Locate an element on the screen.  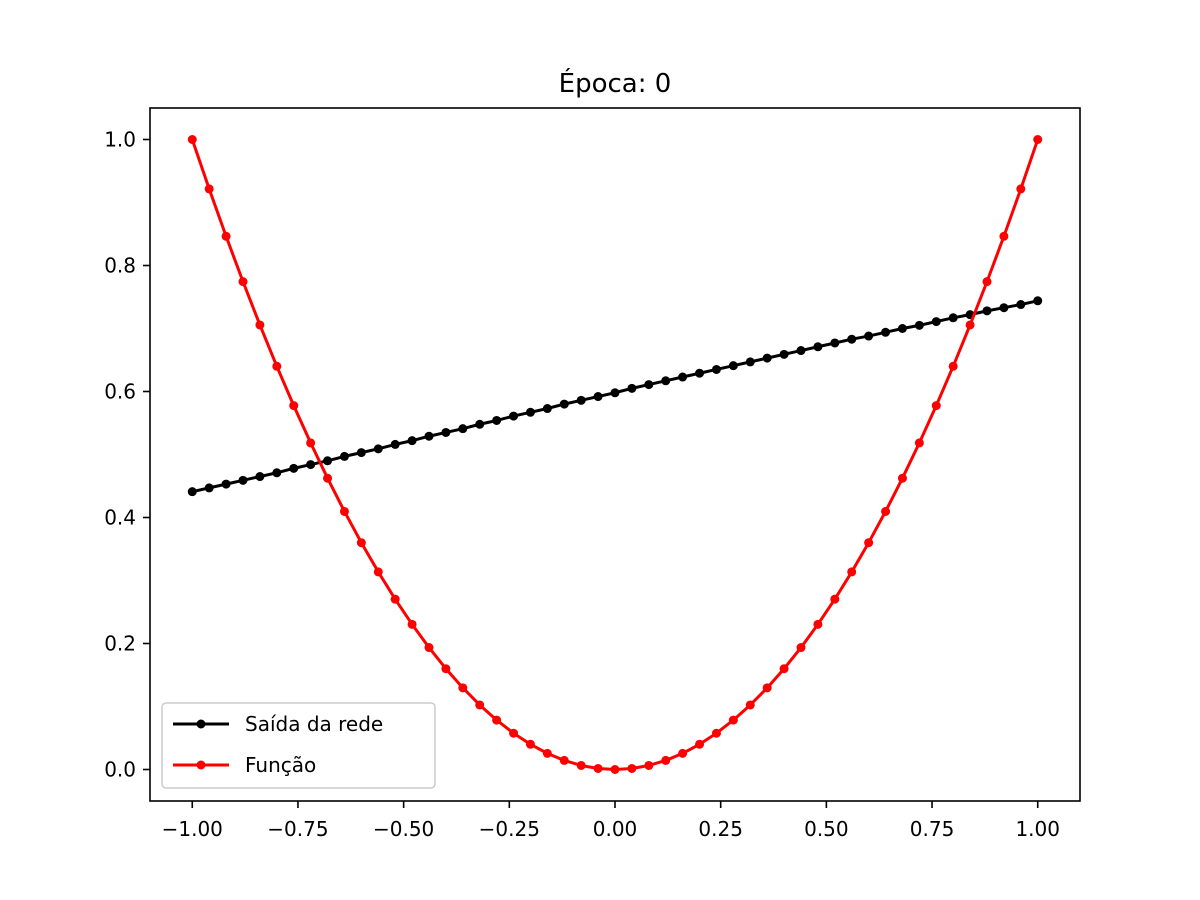
x-tick-label: 0.00 is located at coordinates (615, 829).